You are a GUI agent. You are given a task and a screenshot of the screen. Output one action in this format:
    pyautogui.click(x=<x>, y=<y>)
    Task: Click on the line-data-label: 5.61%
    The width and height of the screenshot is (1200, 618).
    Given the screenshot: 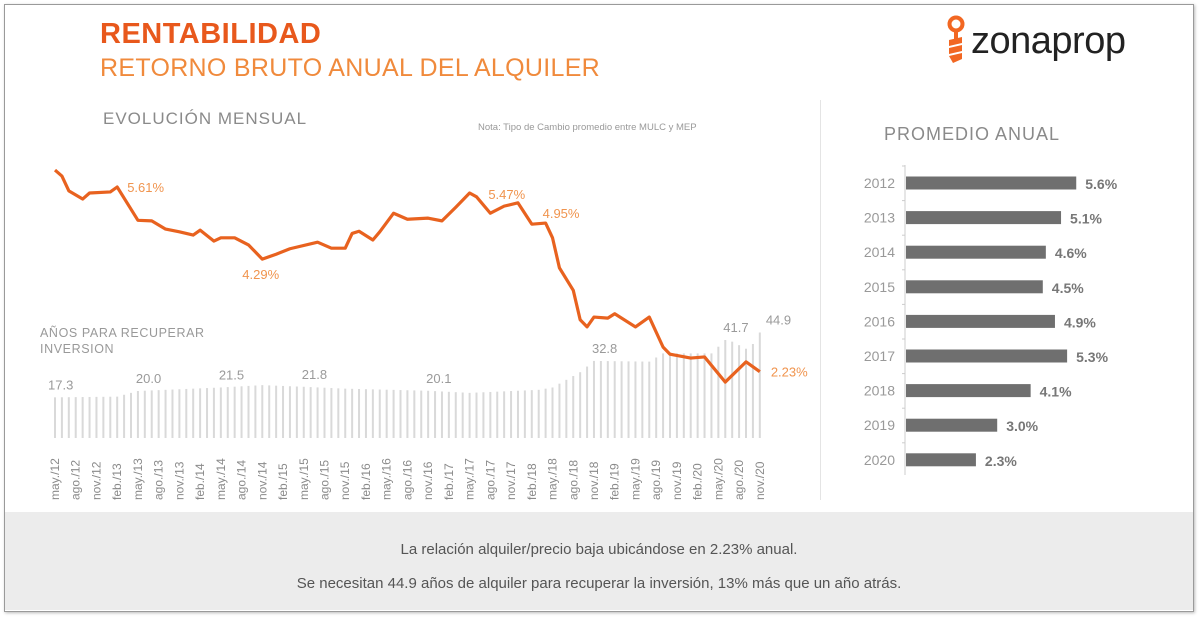 What is the action you would take?
    pyautogui.click(x=145, y=187)
    